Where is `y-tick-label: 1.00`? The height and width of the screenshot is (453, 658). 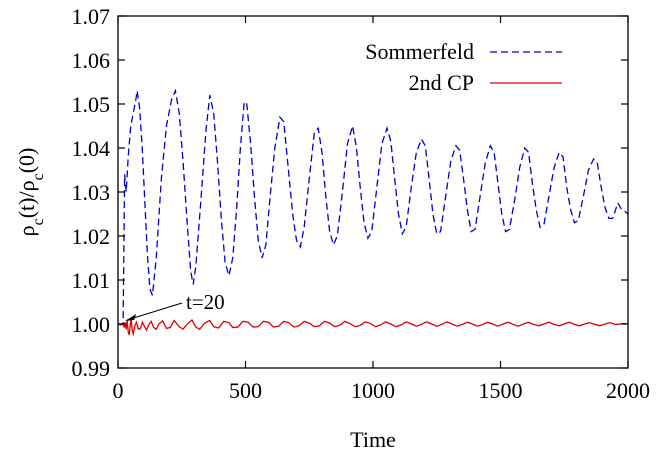 y-tick-label: 1.00 is located at coordinates (91, 324).